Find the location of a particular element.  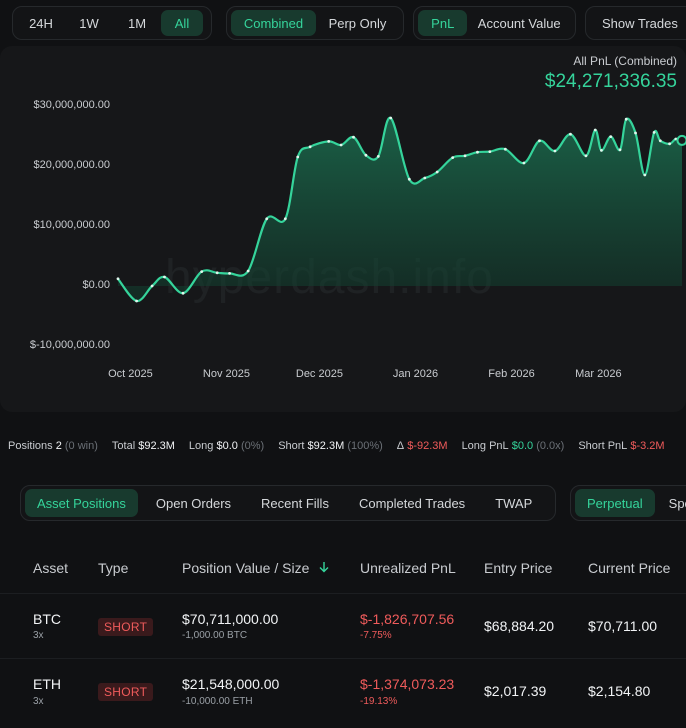

row-position-size: -10,000.00 ETH is located at coordinates (217, 701).